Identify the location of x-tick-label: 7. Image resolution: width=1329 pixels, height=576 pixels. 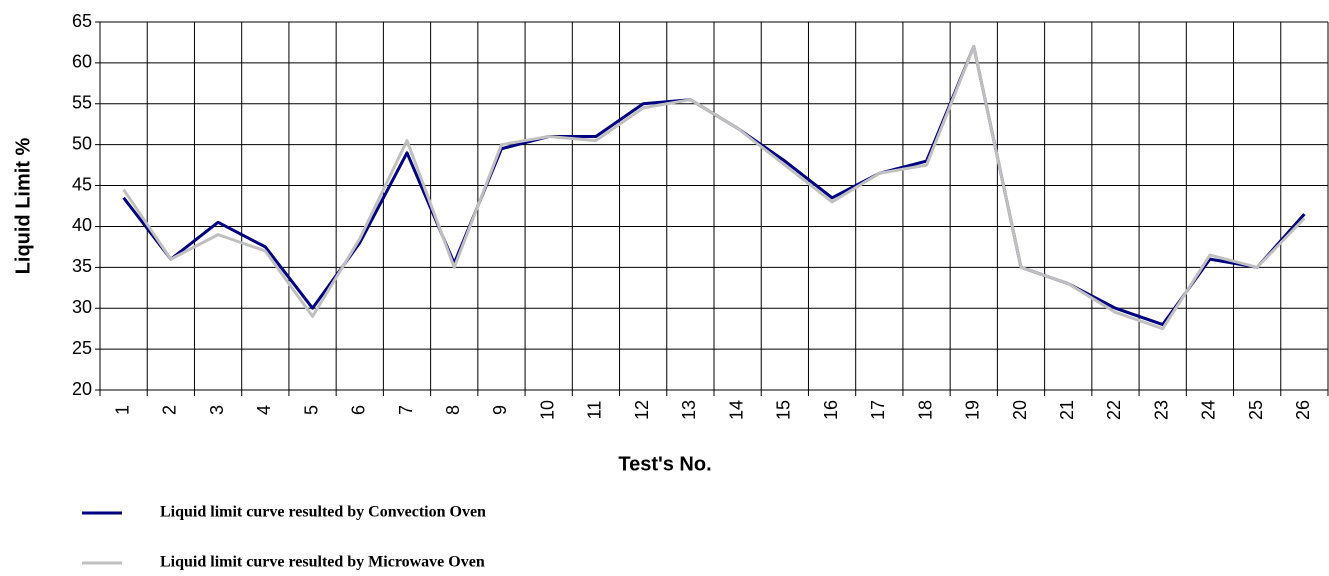
(406, 410).